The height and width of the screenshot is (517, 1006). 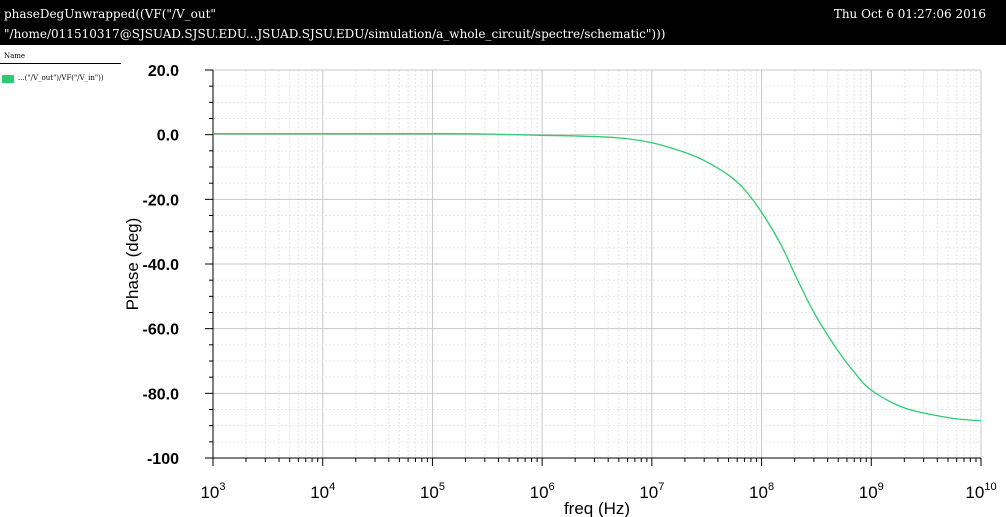 I want to click on plot-expression-line1: phaseDegUnwrapped((VF("/V_out", so click(x=110, y=14).